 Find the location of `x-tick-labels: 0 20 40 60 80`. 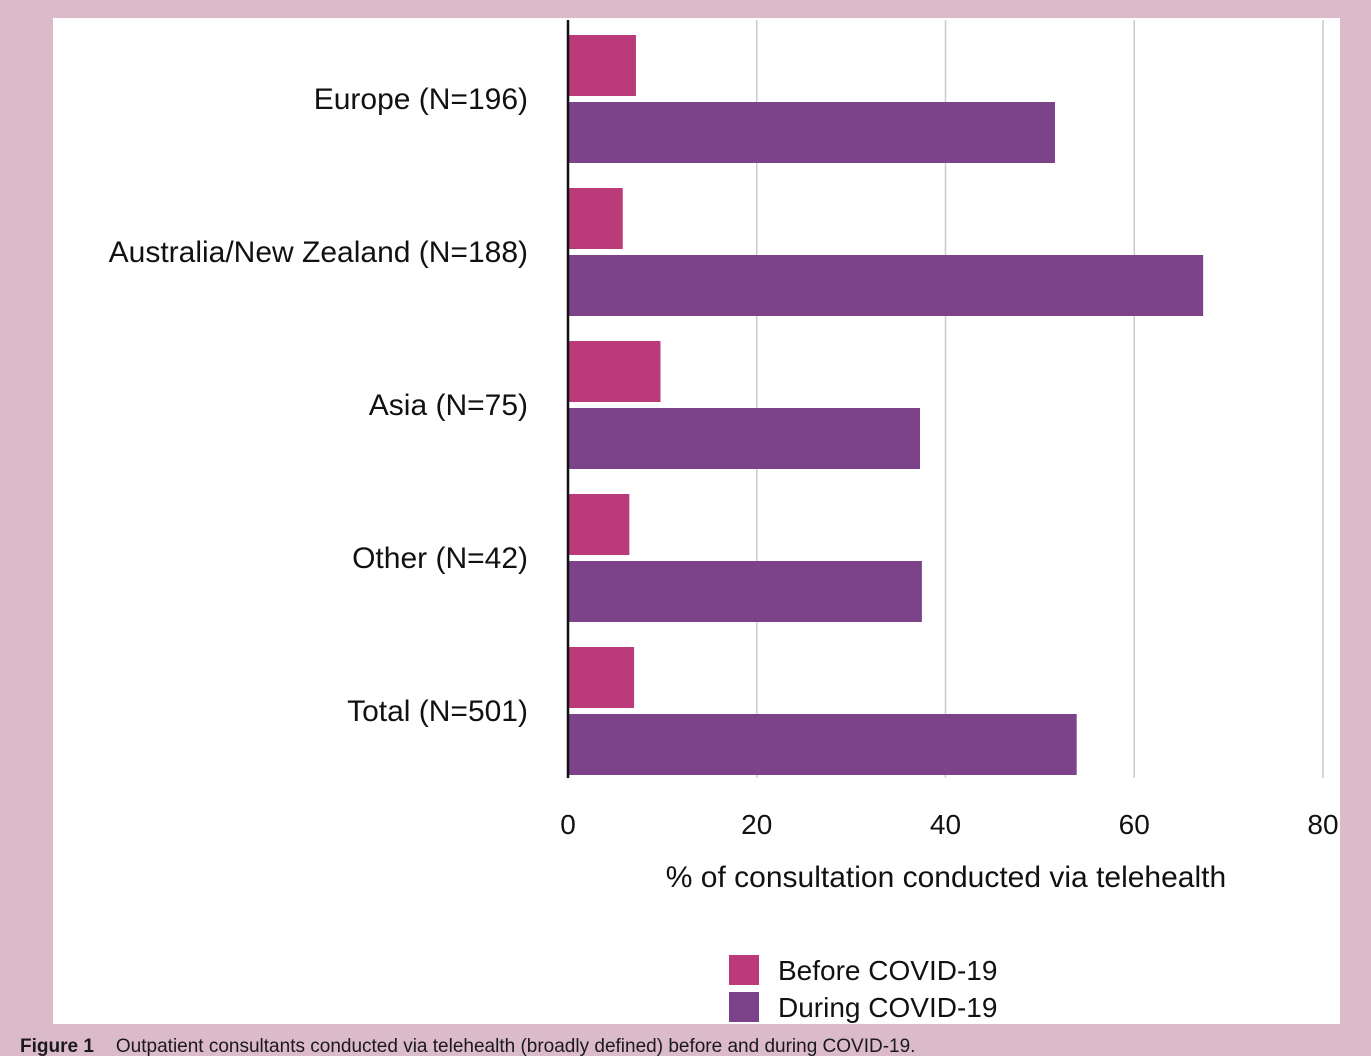

x-tick-labels: 0 20 40 60 80 is located at coordinates (949, 824).